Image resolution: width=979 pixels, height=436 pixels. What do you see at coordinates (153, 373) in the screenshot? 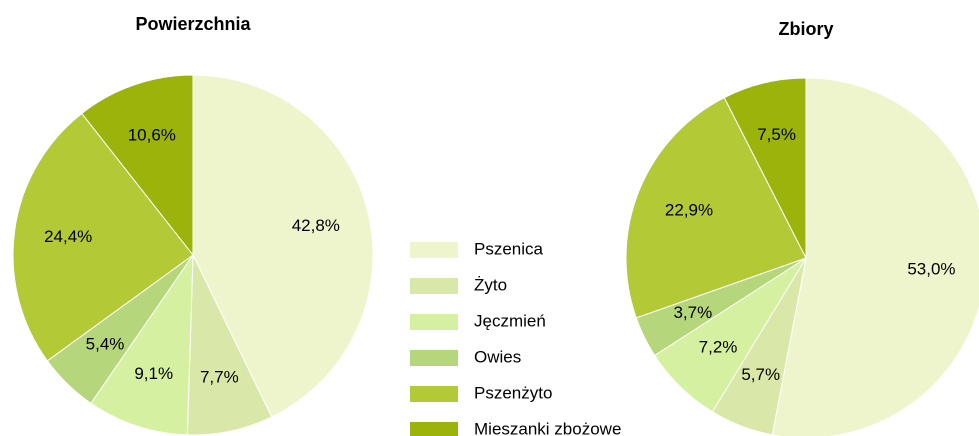
I see `data-label: 9,1%` at bounding box center [153, 373].